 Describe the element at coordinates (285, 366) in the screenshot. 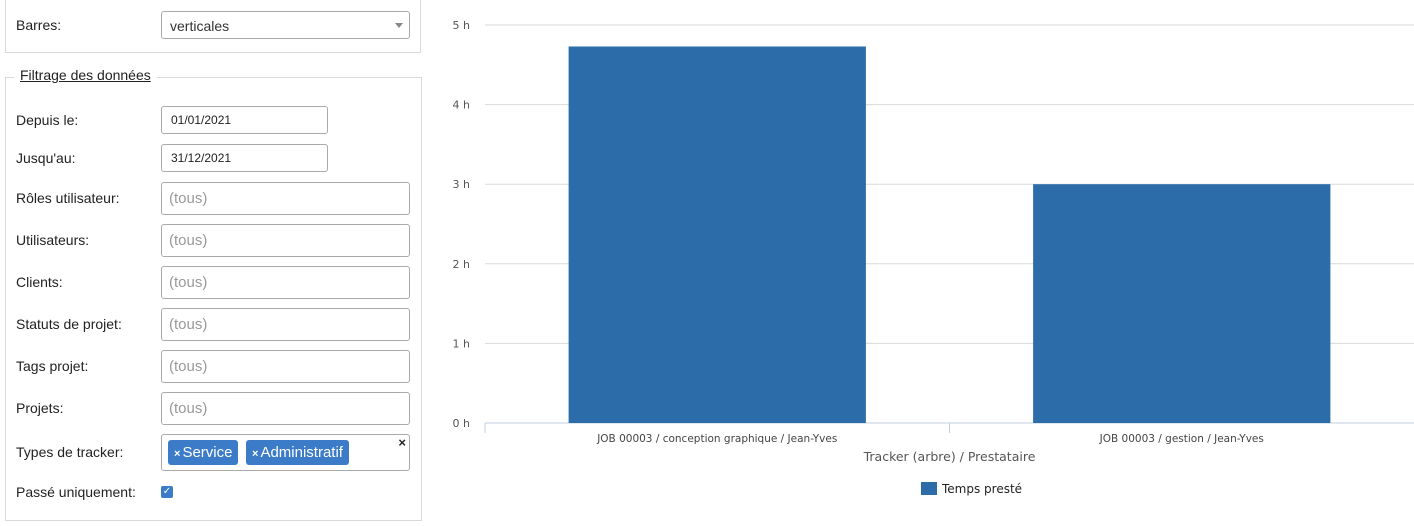

I see `project-tags-input: (tous)` at that location.